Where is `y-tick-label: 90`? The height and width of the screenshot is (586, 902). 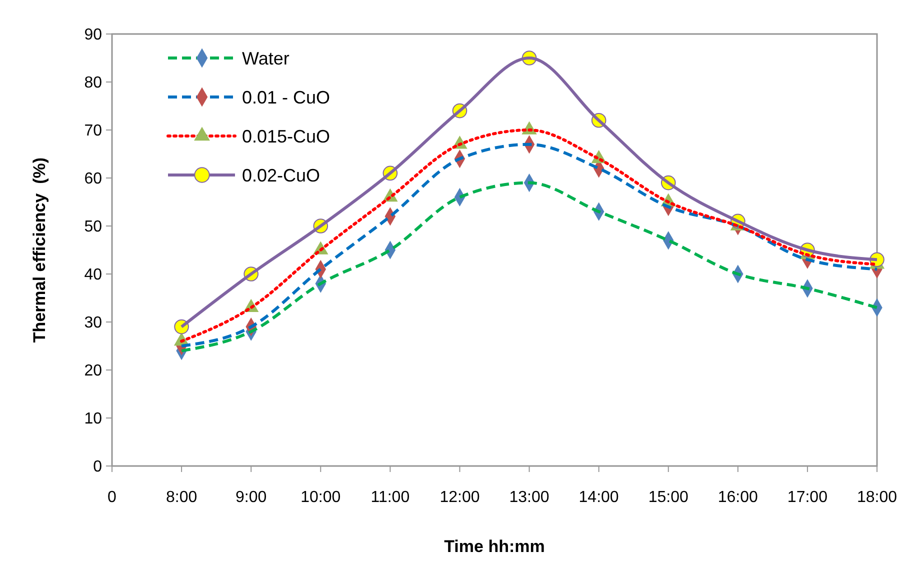 y-tick-label: 90 is located at coordinates (93, 35).